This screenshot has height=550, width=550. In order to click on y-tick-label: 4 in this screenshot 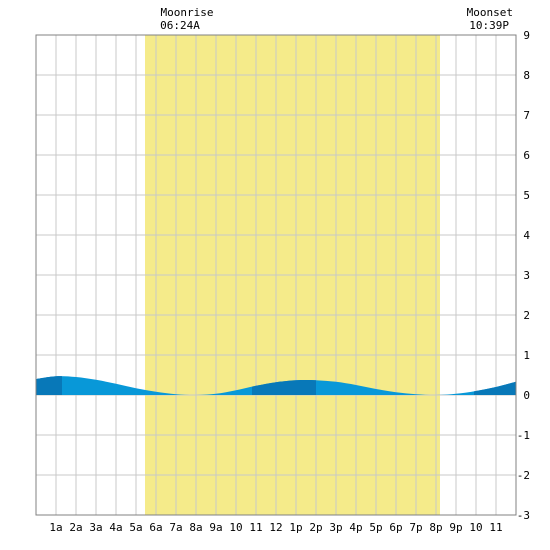, I will do `click(526, 235)`.